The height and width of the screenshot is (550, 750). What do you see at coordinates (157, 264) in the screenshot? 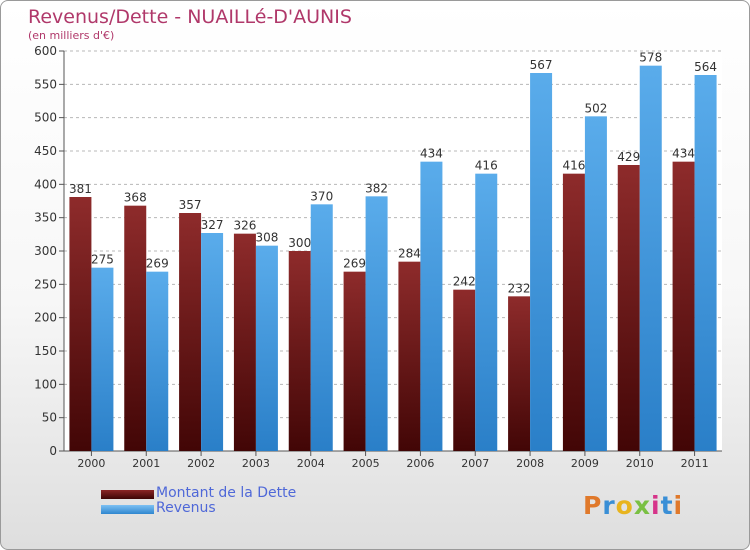
I see `data-label-revenue: 269` at bounding box center [157, 264].